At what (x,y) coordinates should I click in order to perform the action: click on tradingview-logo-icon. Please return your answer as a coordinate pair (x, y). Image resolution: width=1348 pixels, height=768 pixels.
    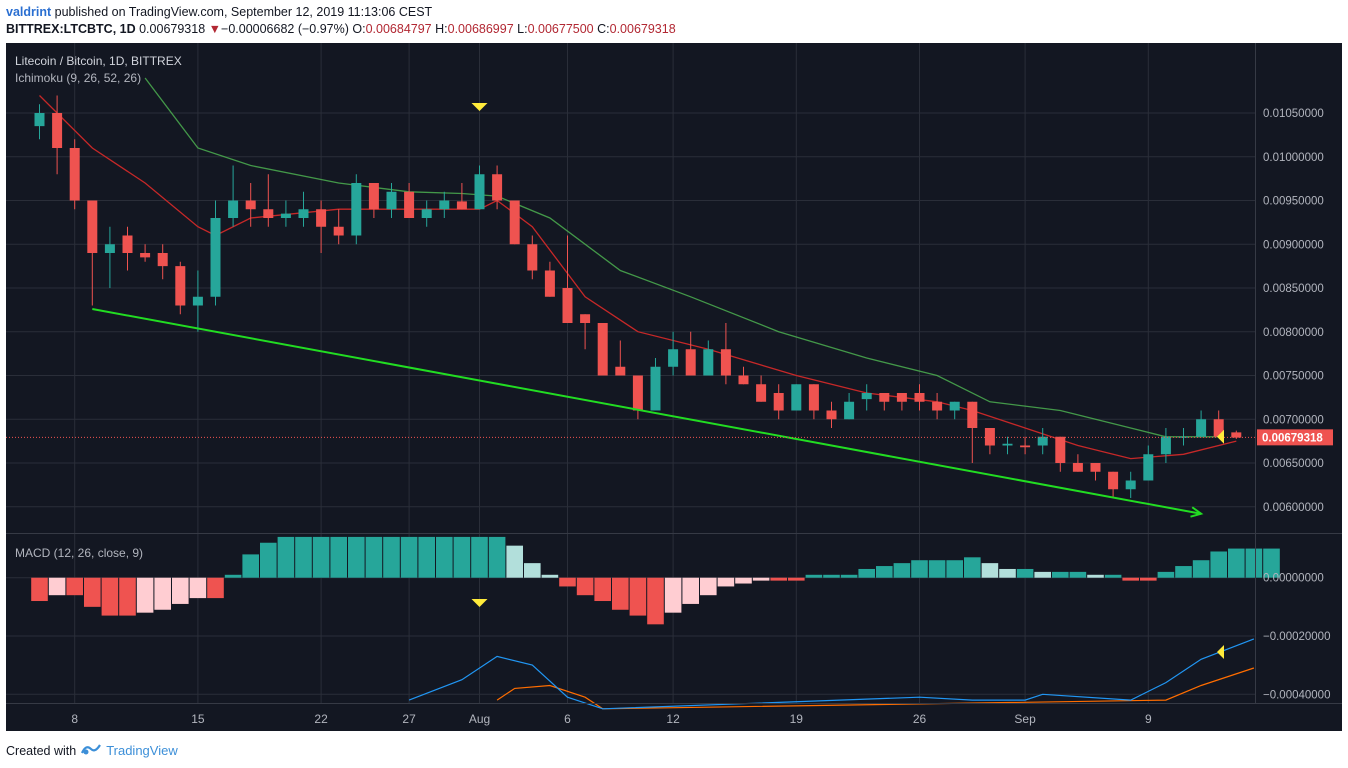
    Looking at the image, I should click on (91, 750).